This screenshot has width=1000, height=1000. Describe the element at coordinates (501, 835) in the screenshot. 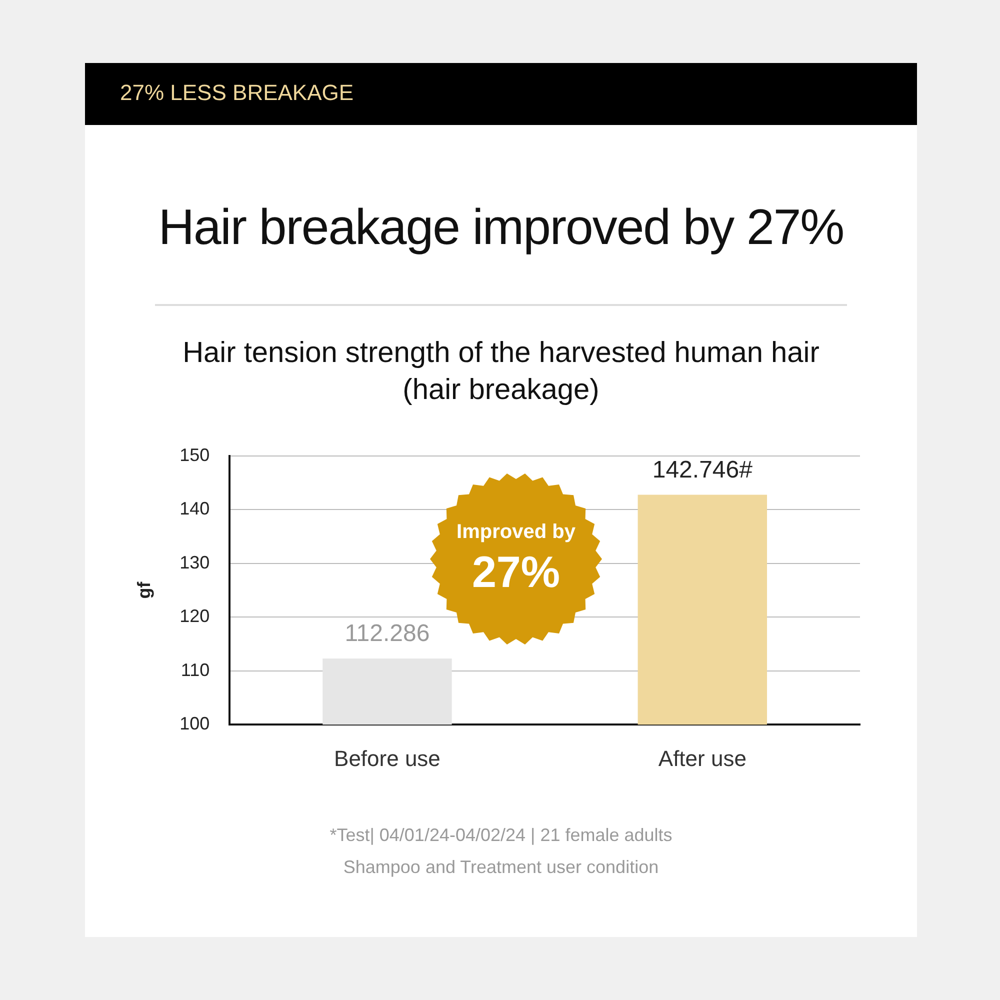

I see `text: *Test| 04/01/24-04/02/24 | 21 female adults` at that location.